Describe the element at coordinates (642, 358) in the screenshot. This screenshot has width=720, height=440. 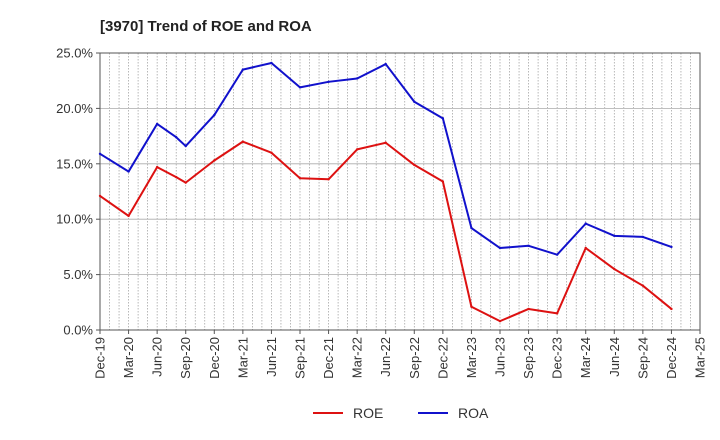
I see `x-tick-label: Sep-24` at that location.